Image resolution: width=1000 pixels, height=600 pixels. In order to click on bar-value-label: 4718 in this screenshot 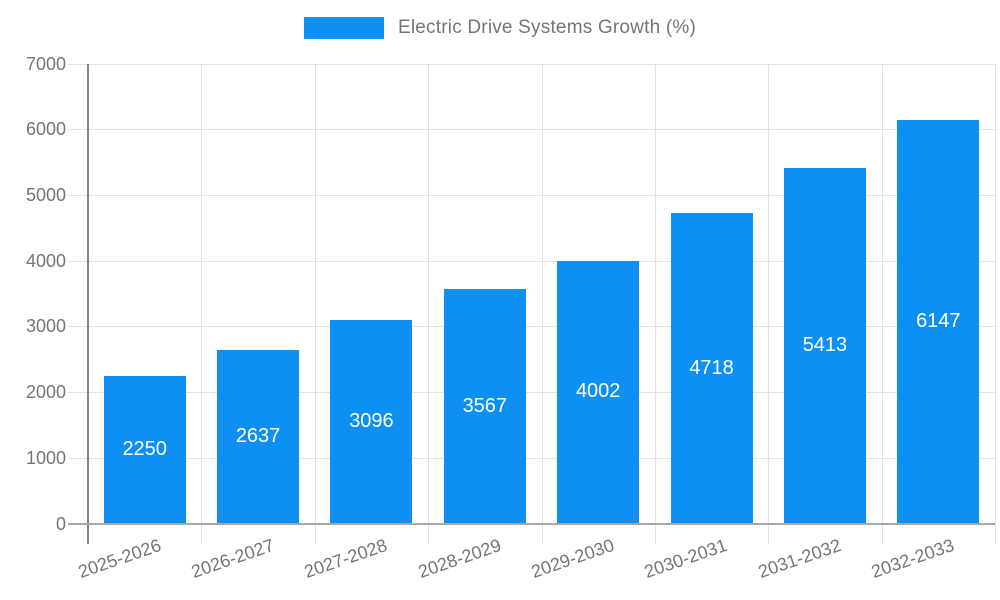, I will do `click(711, 367)`.